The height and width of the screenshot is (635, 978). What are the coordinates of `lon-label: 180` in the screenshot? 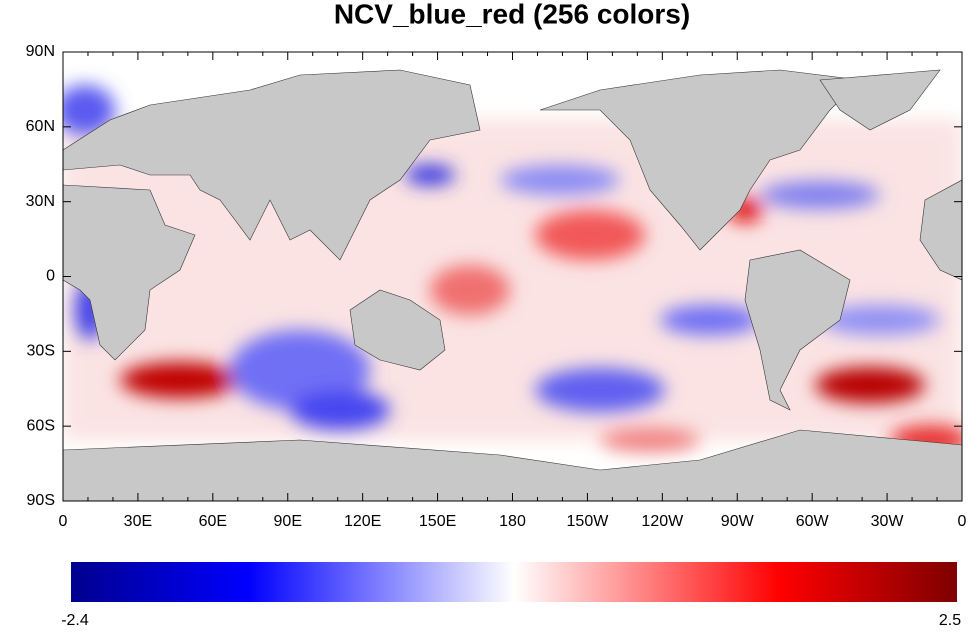 It's located at (512, 521).